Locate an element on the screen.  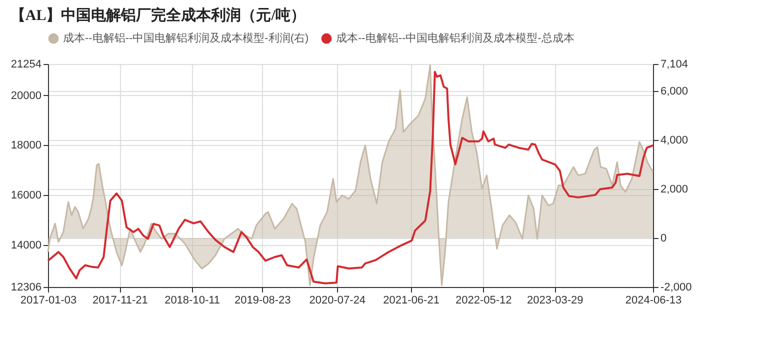
x-tick-label: 2020-07-24 is located at coordinates (337, 300).